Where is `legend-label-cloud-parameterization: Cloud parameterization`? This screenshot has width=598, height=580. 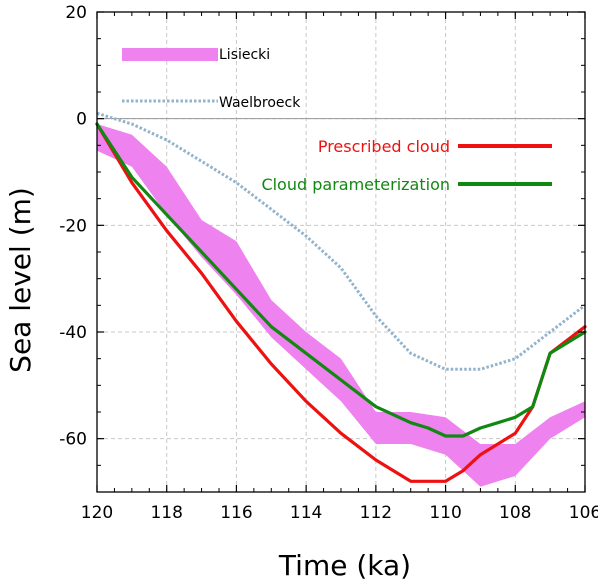 legend-label-cloud-parameterization: Cloud parameterization is located at coordinates (355, 184).